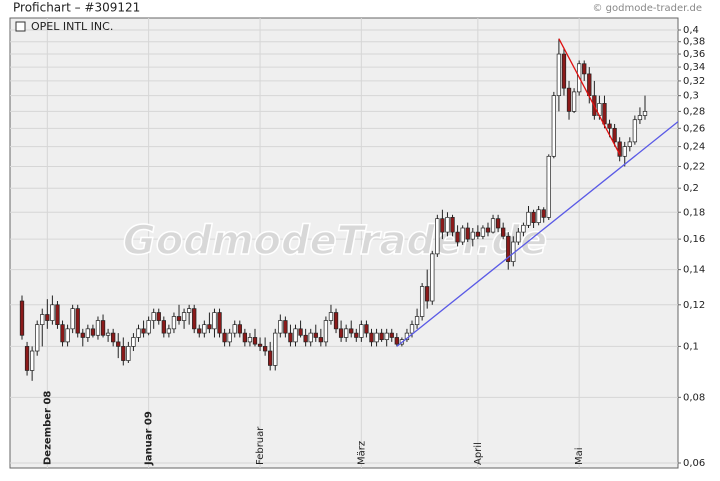 The height and width of the screenshot is (481, 720). What do you see at coordinates (260, 445) in the screenshot?
I see `x-tick-label: Februar` at bounding box center [260, 445].